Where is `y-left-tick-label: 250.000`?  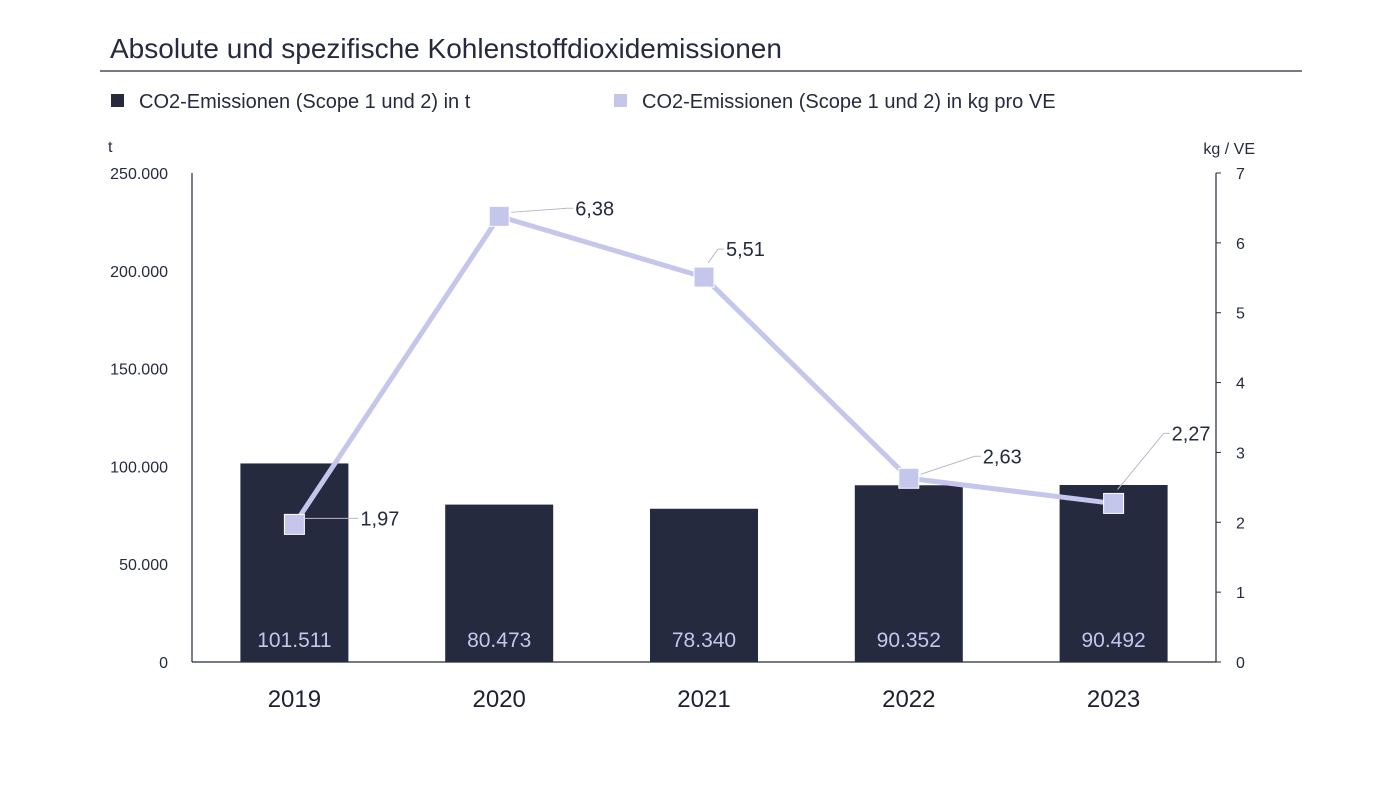
y-left-tick-label: 250.000 is located at coordinates (139, 174).